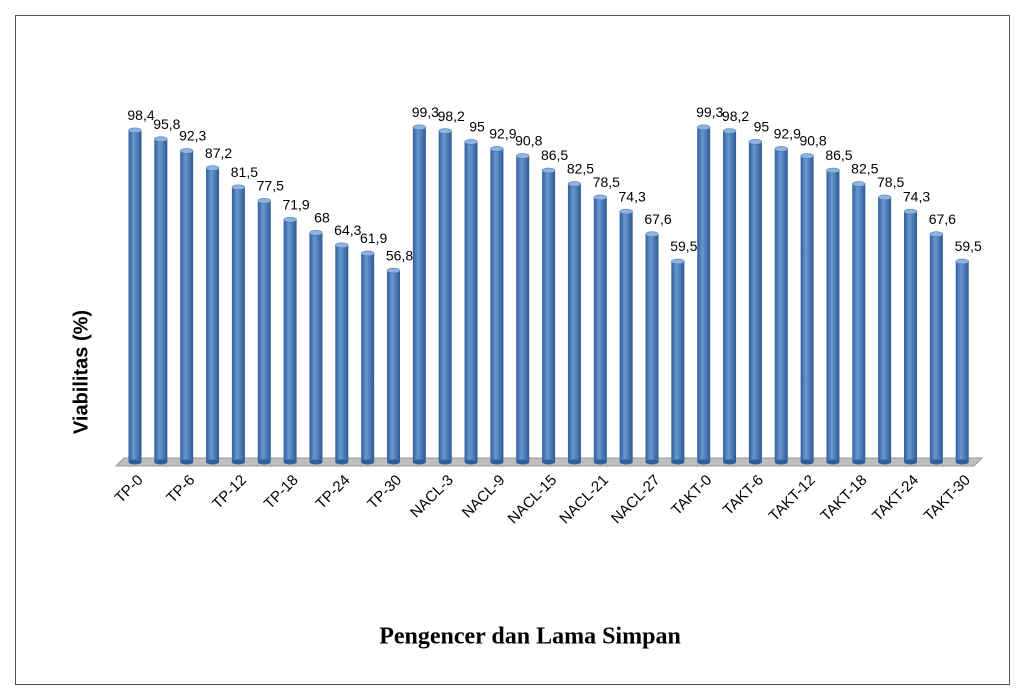 The height and width of the screenshot is (696, 1025). What do you see at coordinates (322, 218) in the screenshot?
I see `value-label: 68` at bounding box center [322, 218].